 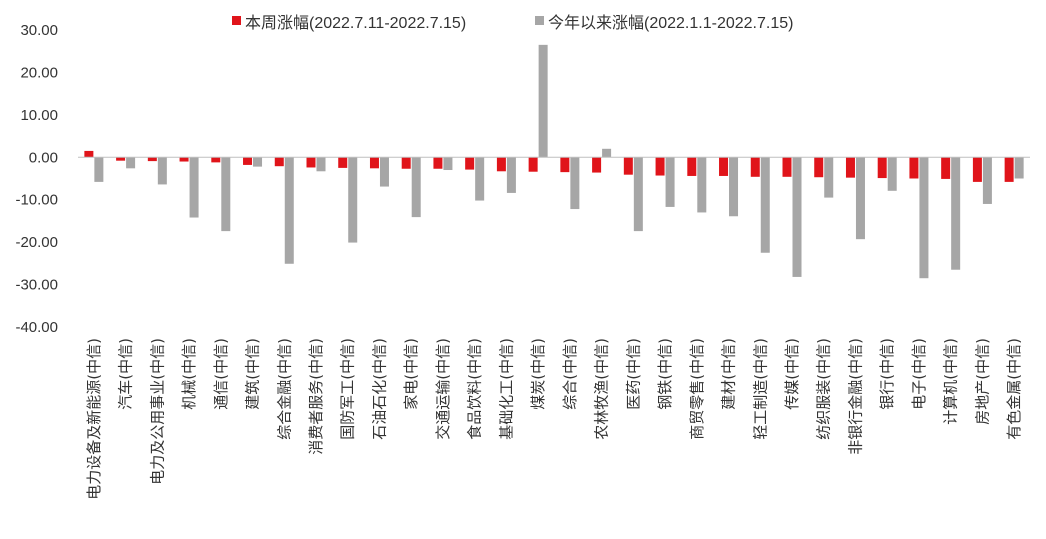 I want to click on legend-label-ytd: 今年以来涨幅(2022.1.1-2022.7.15), so click(x=670, y=23).